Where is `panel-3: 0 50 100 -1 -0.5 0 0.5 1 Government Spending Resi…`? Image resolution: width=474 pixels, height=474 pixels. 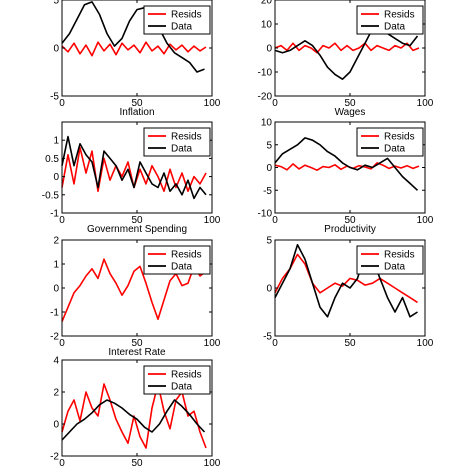
panel-3: 0 50 100 -1 -0.5 0 0.5 1 Government Spending Resi… is located at coordinates (131, 178).